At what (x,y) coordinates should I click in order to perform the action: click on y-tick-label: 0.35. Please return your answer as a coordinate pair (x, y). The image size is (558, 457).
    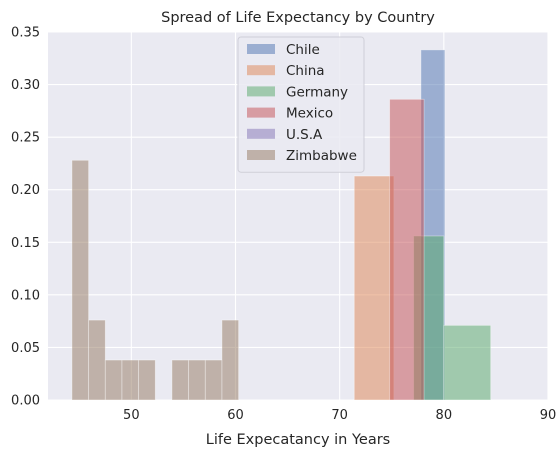
    Looking at the image, I should click on (25, 33).